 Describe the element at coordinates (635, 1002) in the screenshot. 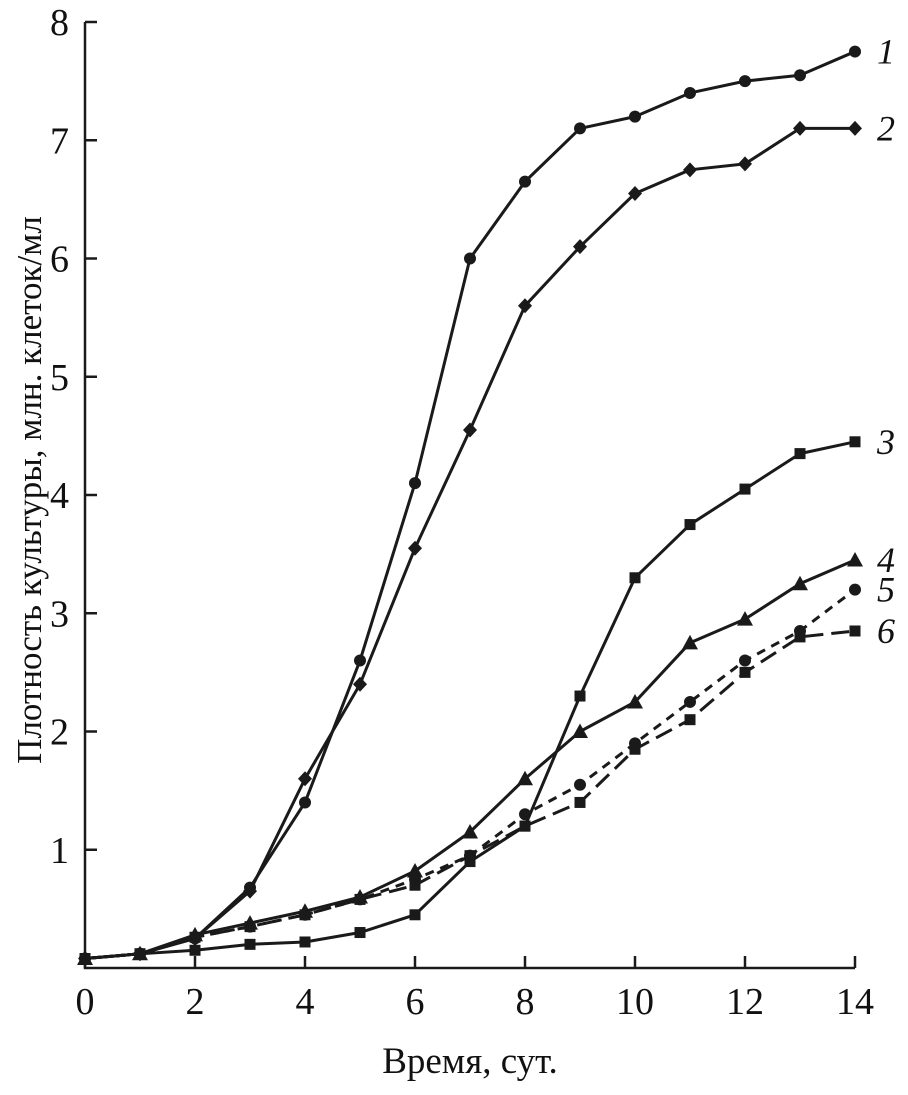

I see `x-tick-label: 10` at that location.